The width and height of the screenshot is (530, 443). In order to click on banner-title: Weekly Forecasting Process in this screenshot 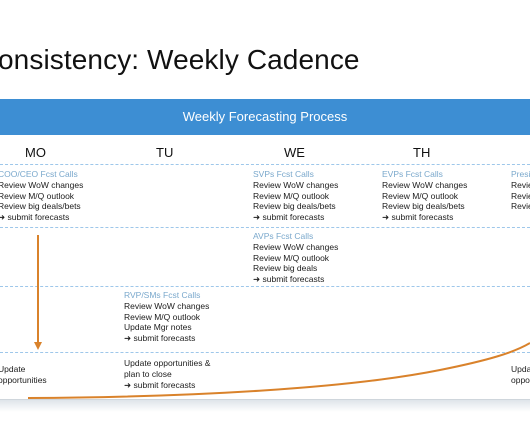, I will do `click(265, 116)`.